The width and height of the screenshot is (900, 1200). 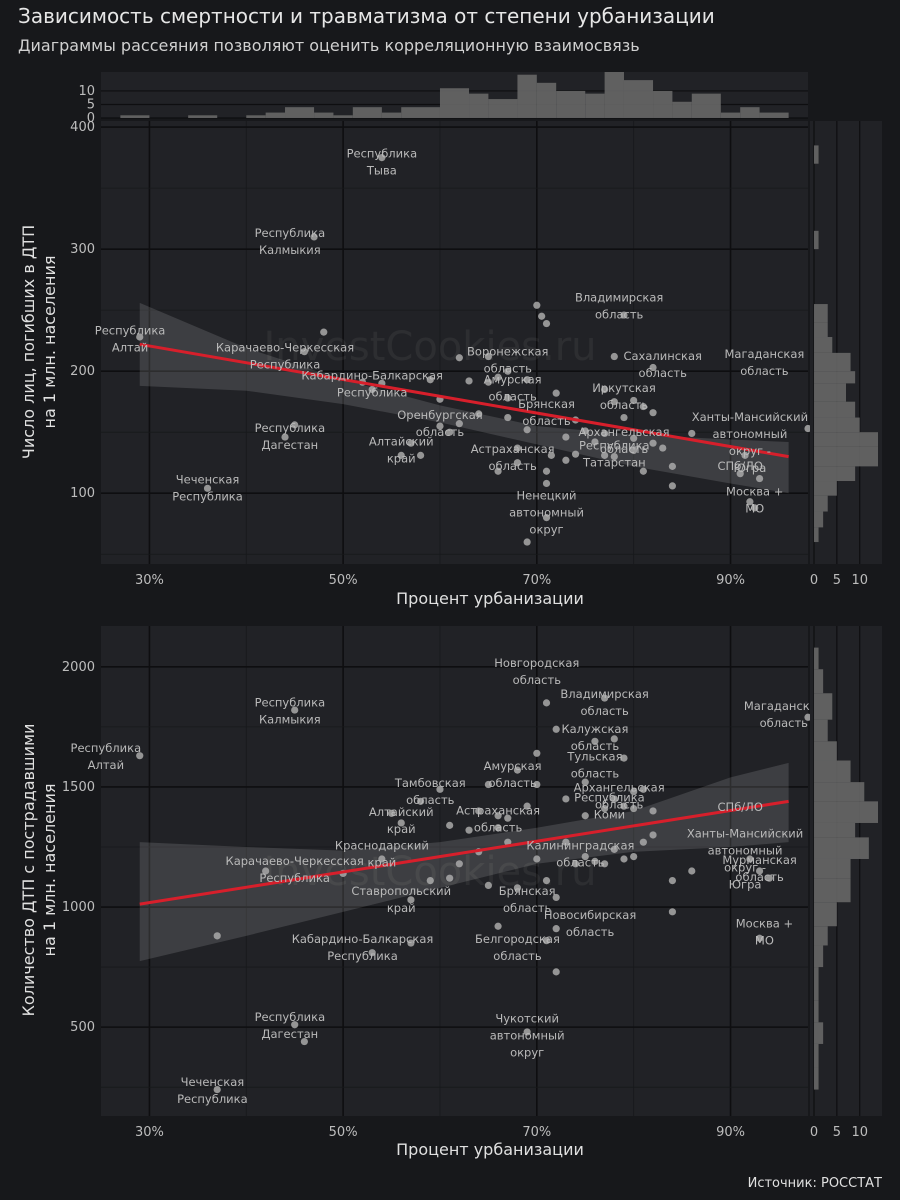 I want to click on region-label: Краснодарский край, so click(x=382, y=853).